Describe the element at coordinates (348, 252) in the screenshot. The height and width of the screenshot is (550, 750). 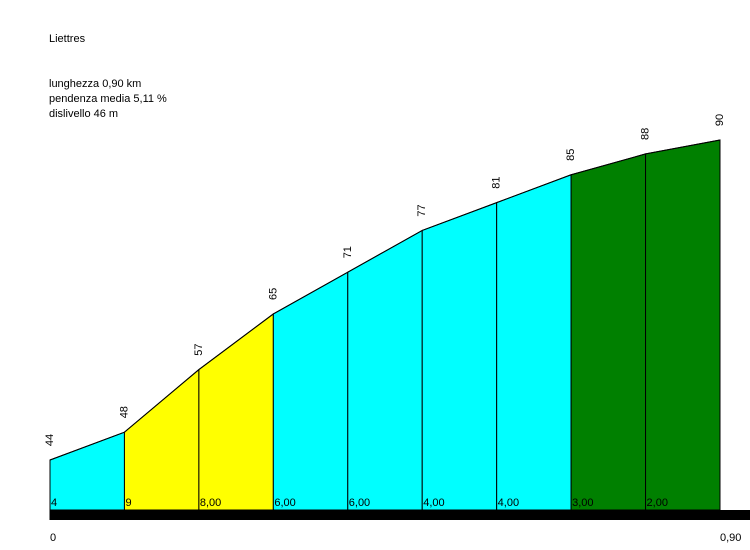
I see `elevation-label: 71` at that location.